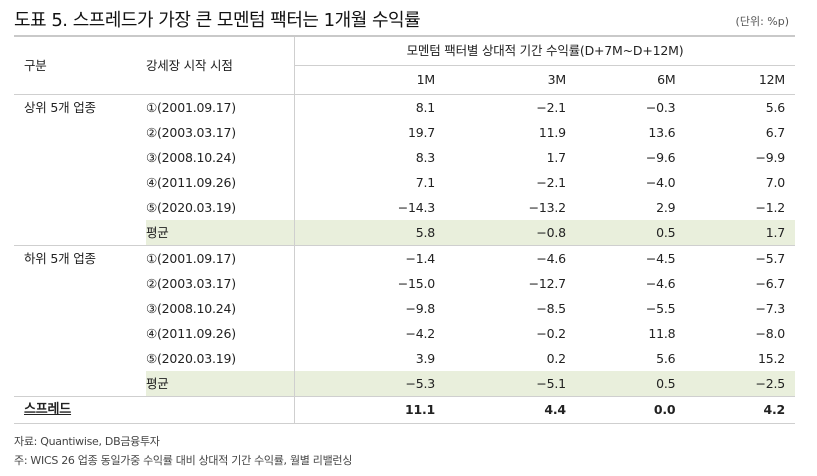 Image resolution: width=817 pixels, height=476 pixels. What do you see at coordinates (552, 132) in the screenshot?
I see `value-cell: 11.9` at bounding box center [552, 132].